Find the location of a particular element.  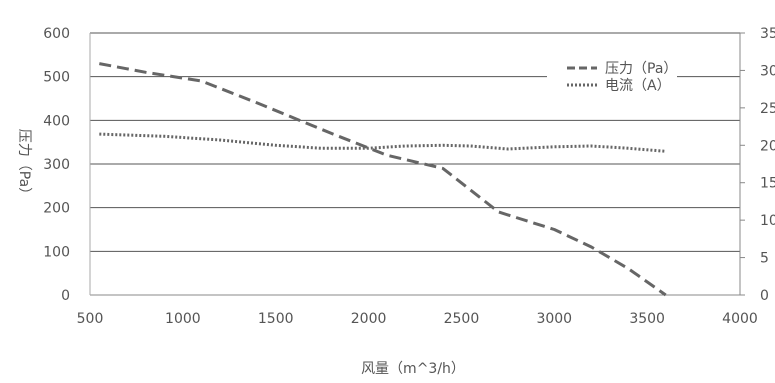

legend-label-0: 压力（Pa） is located at coordinates (641, 69).